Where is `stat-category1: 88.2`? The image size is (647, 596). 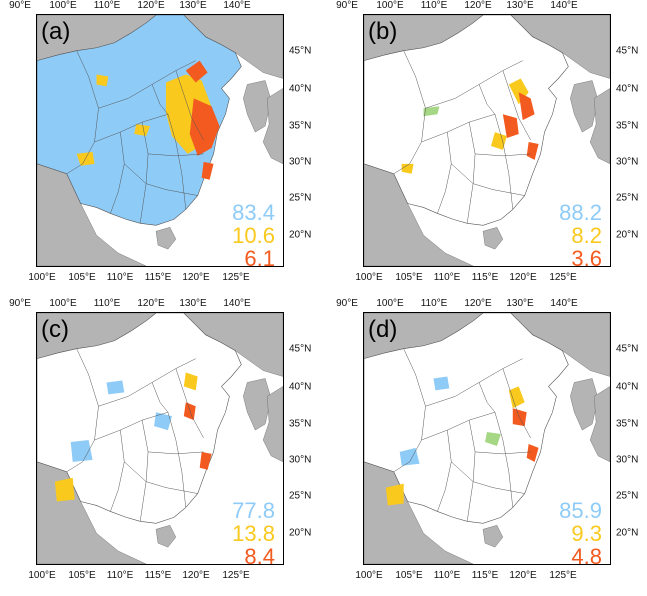
stat-category1: 88.2 is located at coordinates (580, 212).